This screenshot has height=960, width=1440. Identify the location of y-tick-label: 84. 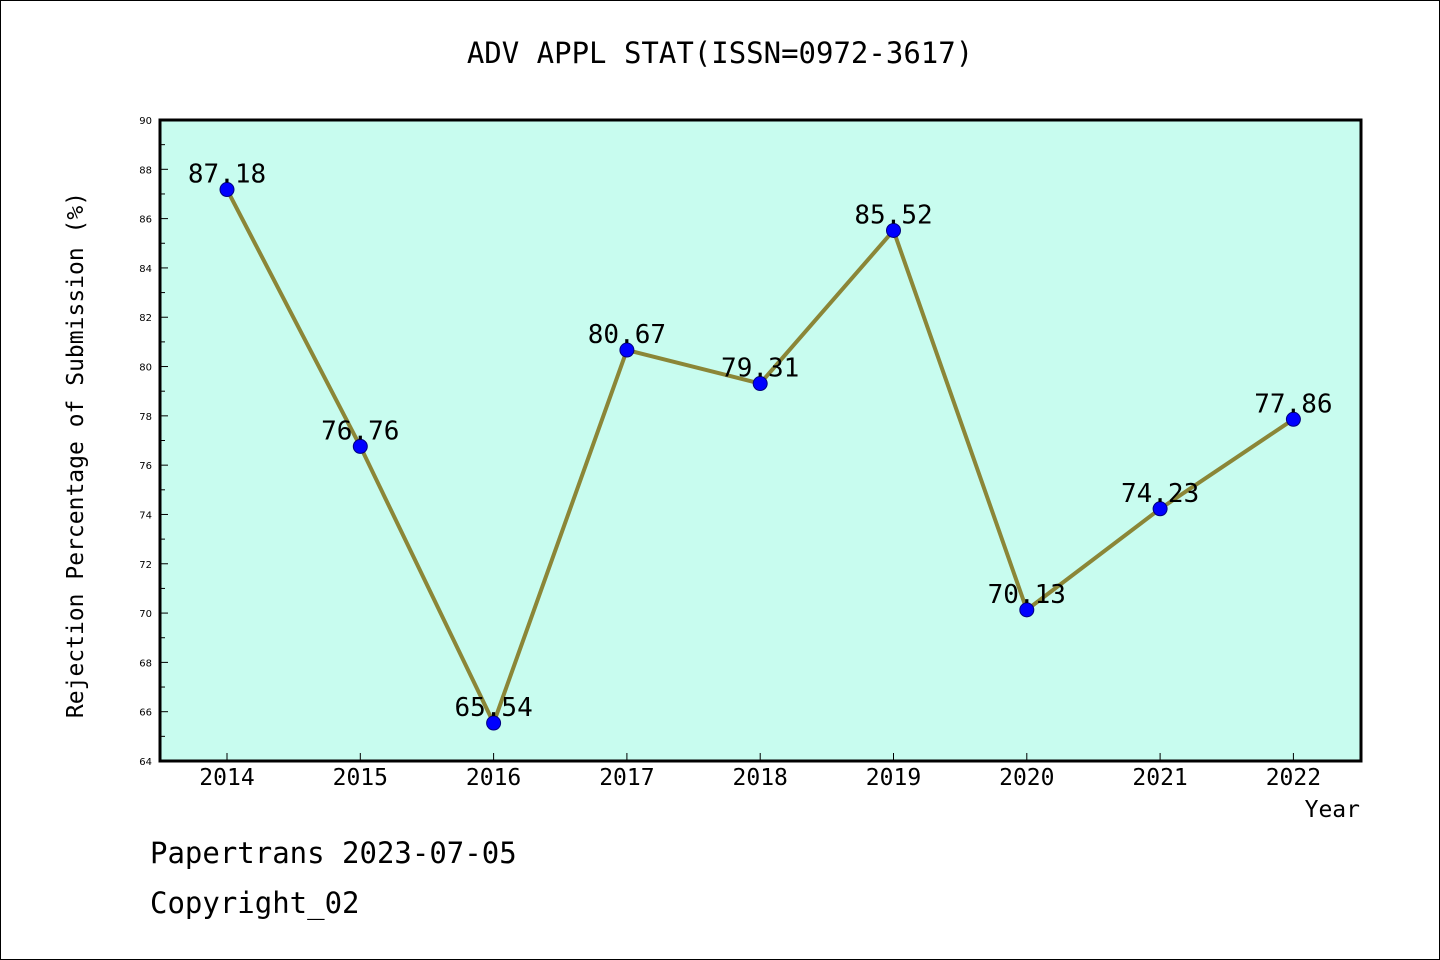
(145, 269).